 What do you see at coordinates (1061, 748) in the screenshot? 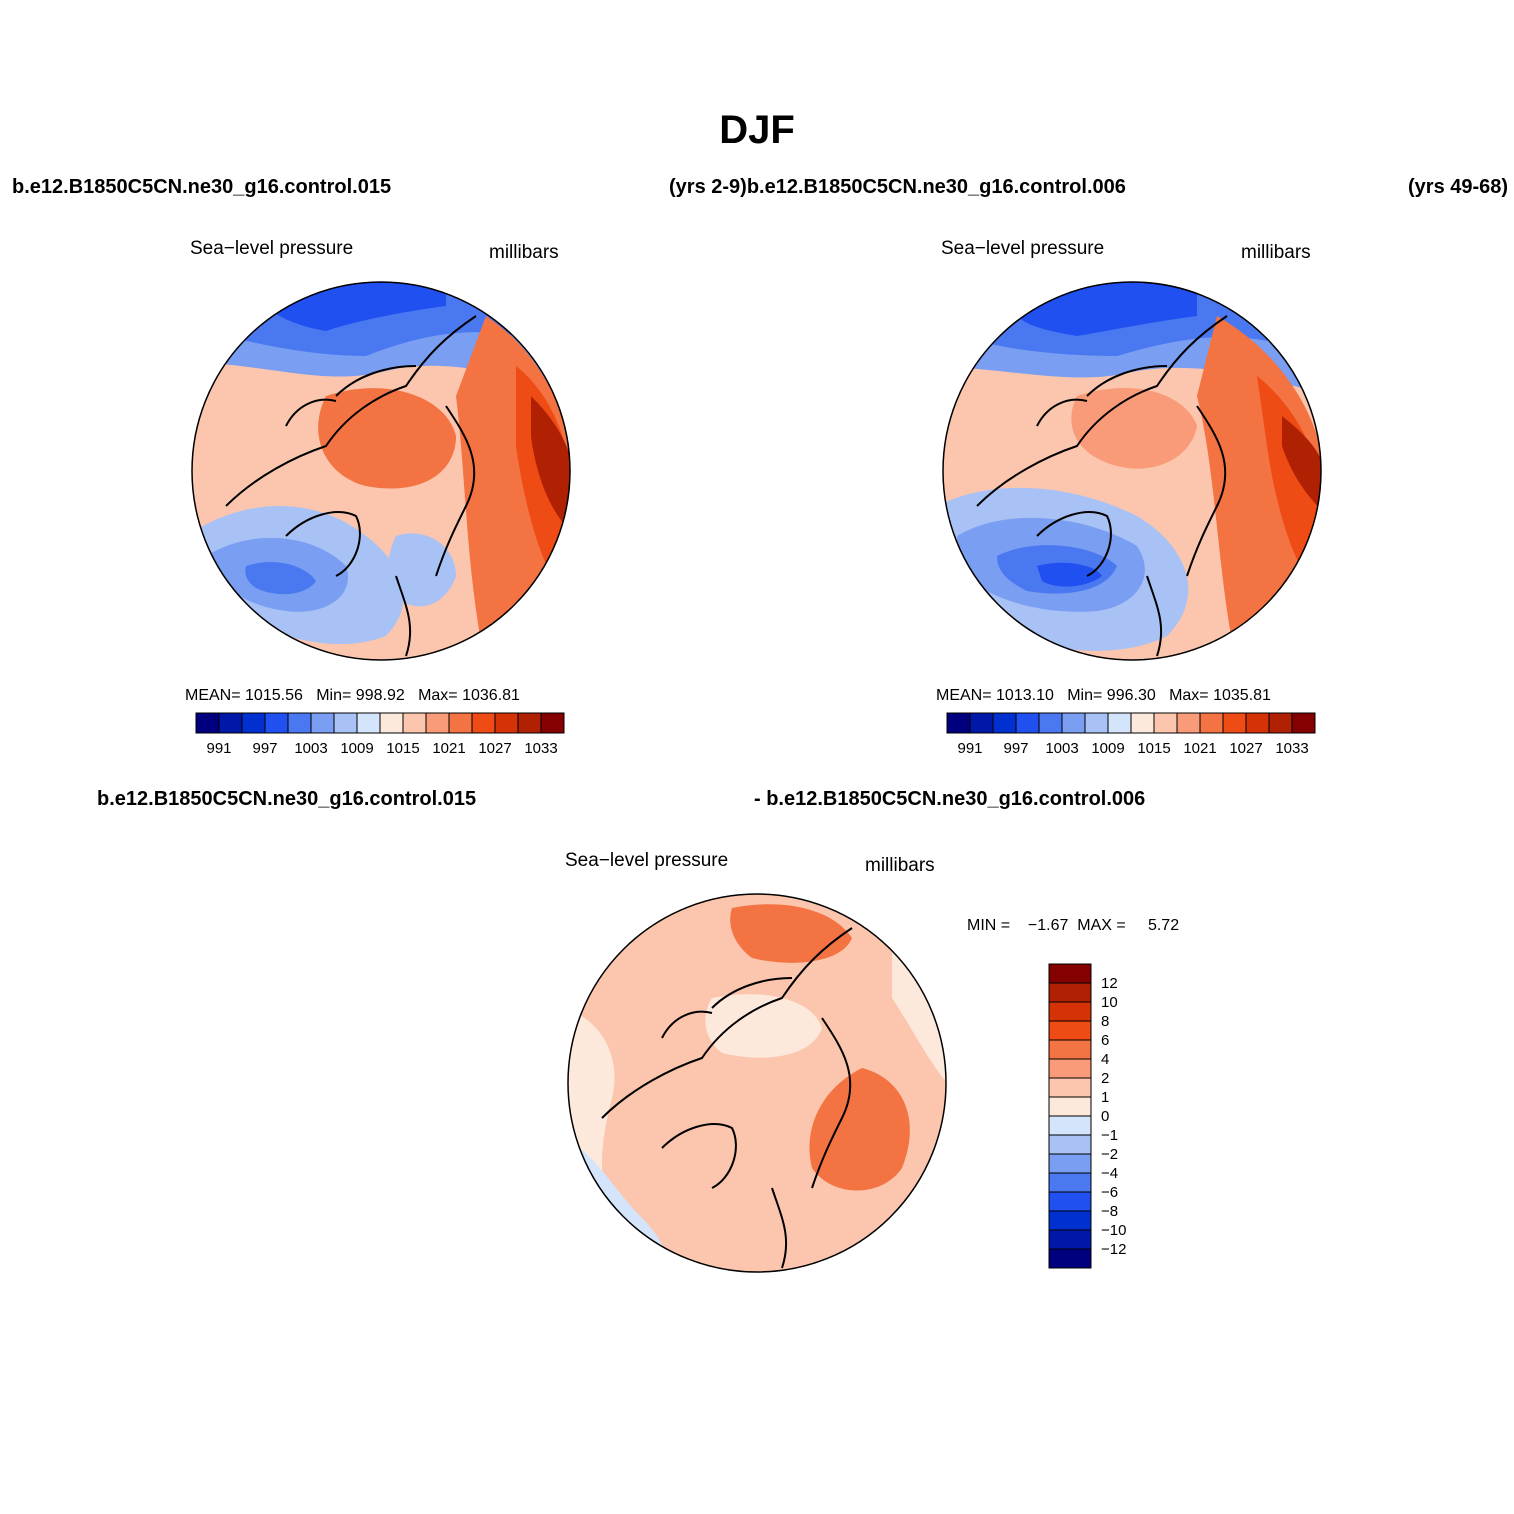
I see `colorbar2-label: 1003` at bounding box center [1061, 748].